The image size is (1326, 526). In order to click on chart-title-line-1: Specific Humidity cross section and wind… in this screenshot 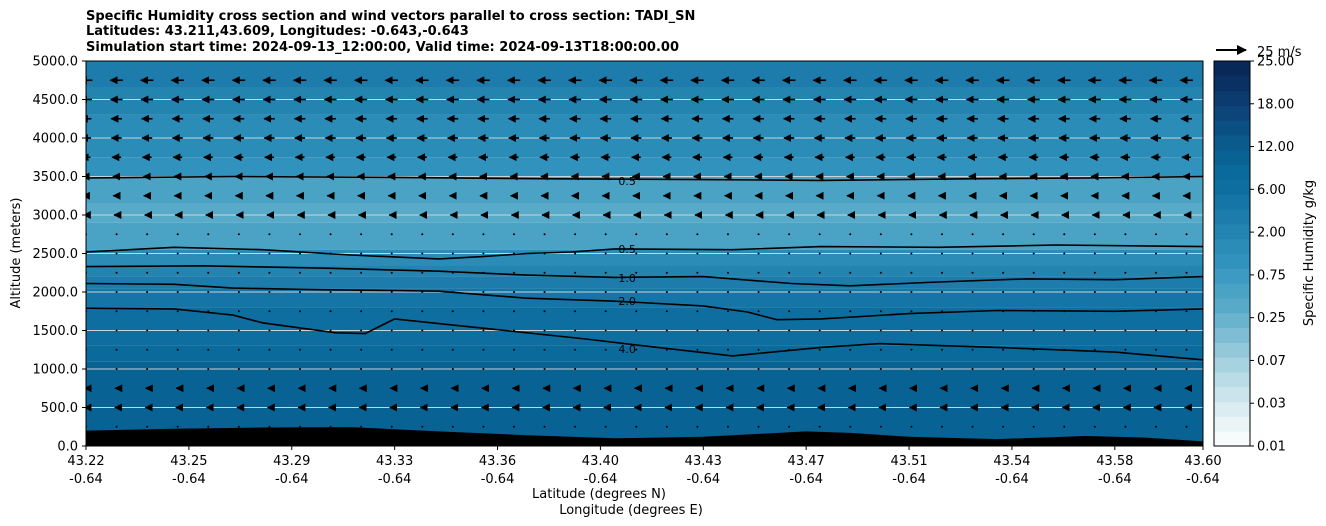, I will do `click(391, 16)`.